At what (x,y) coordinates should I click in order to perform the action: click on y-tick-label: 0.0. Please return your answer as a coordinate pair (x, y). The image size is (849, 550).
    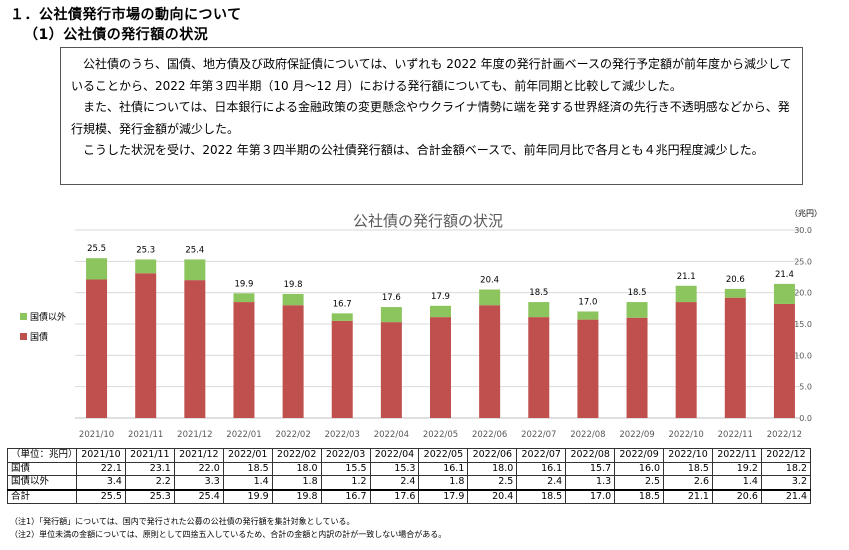
    Looking at the image, I should click on (805, 418).